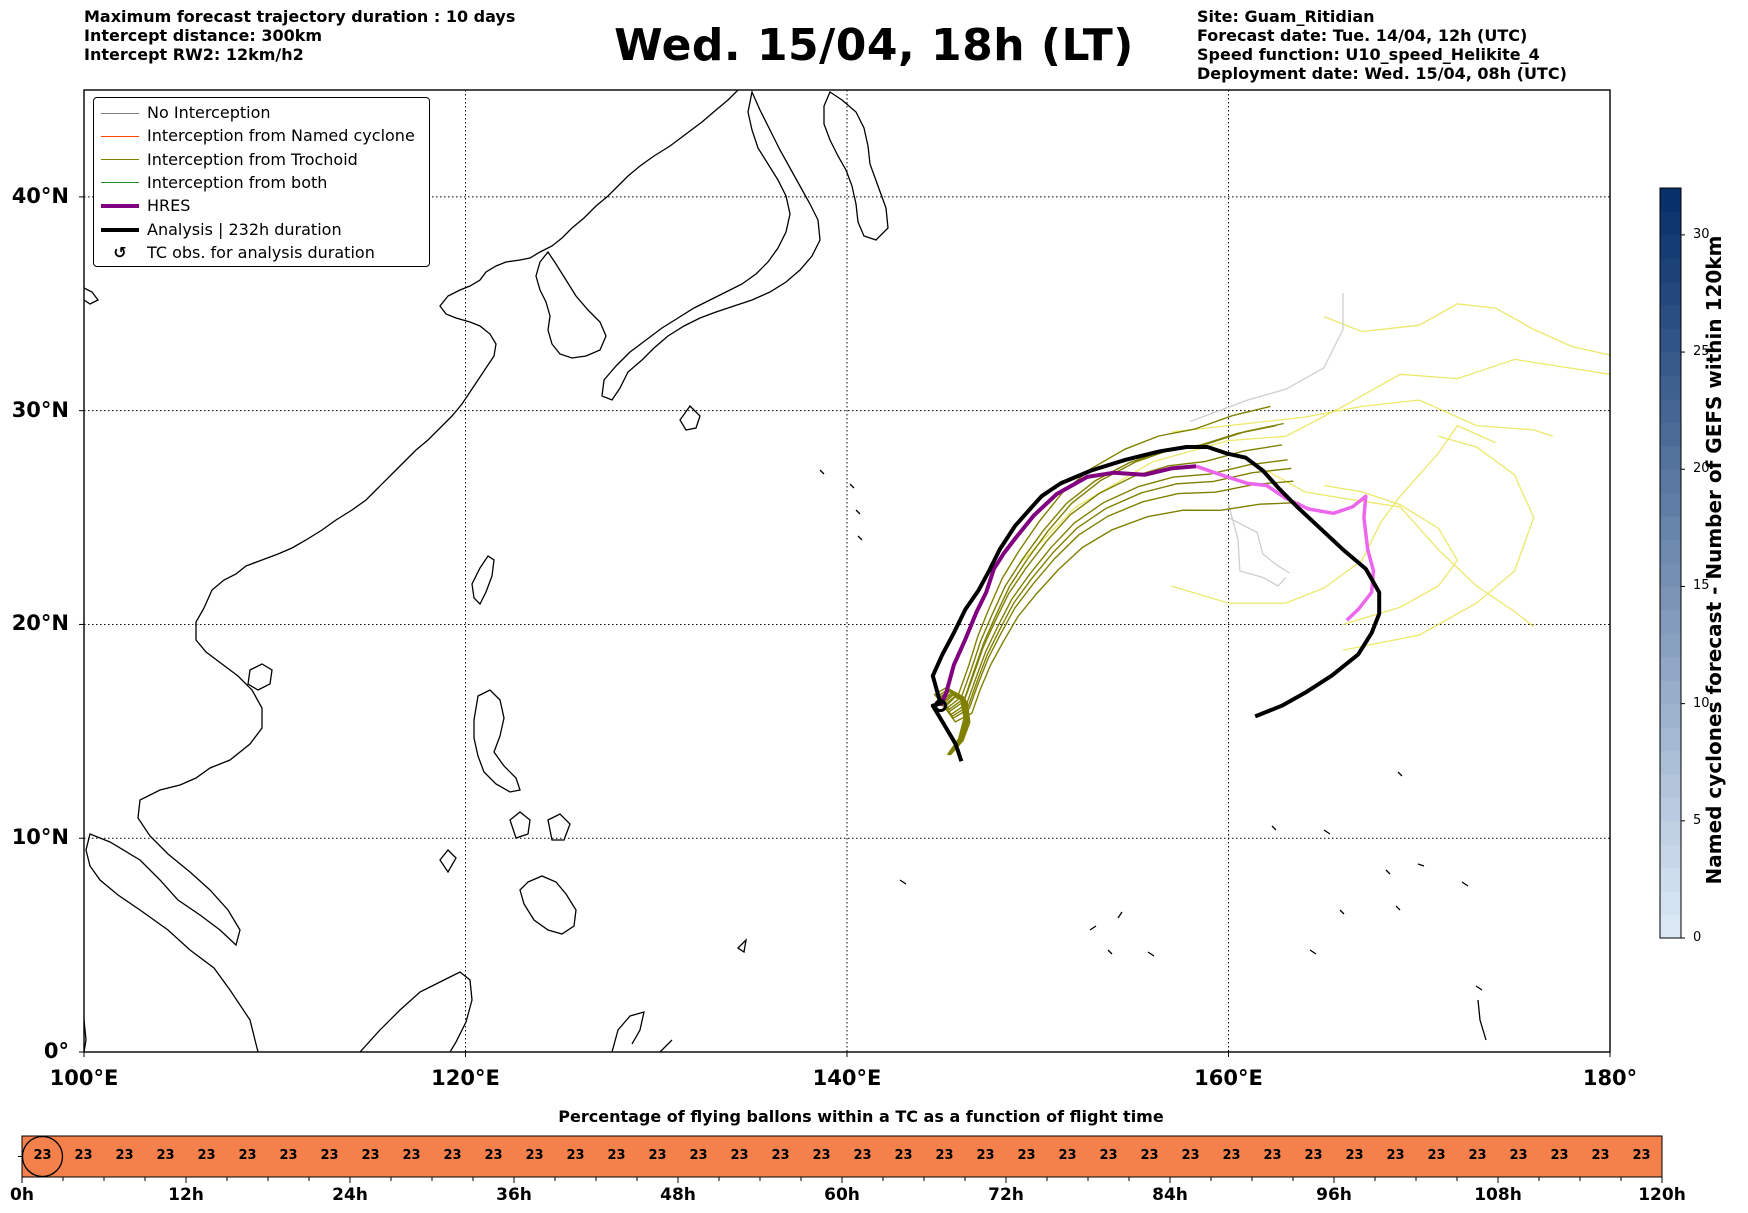 Image resolution: width=1748 pixels, height=1213 pixels. What do you see at coordinates (56, 1051) in the screenshot?
I see `lat-label: 0°` at bounding box center [56, 1051].